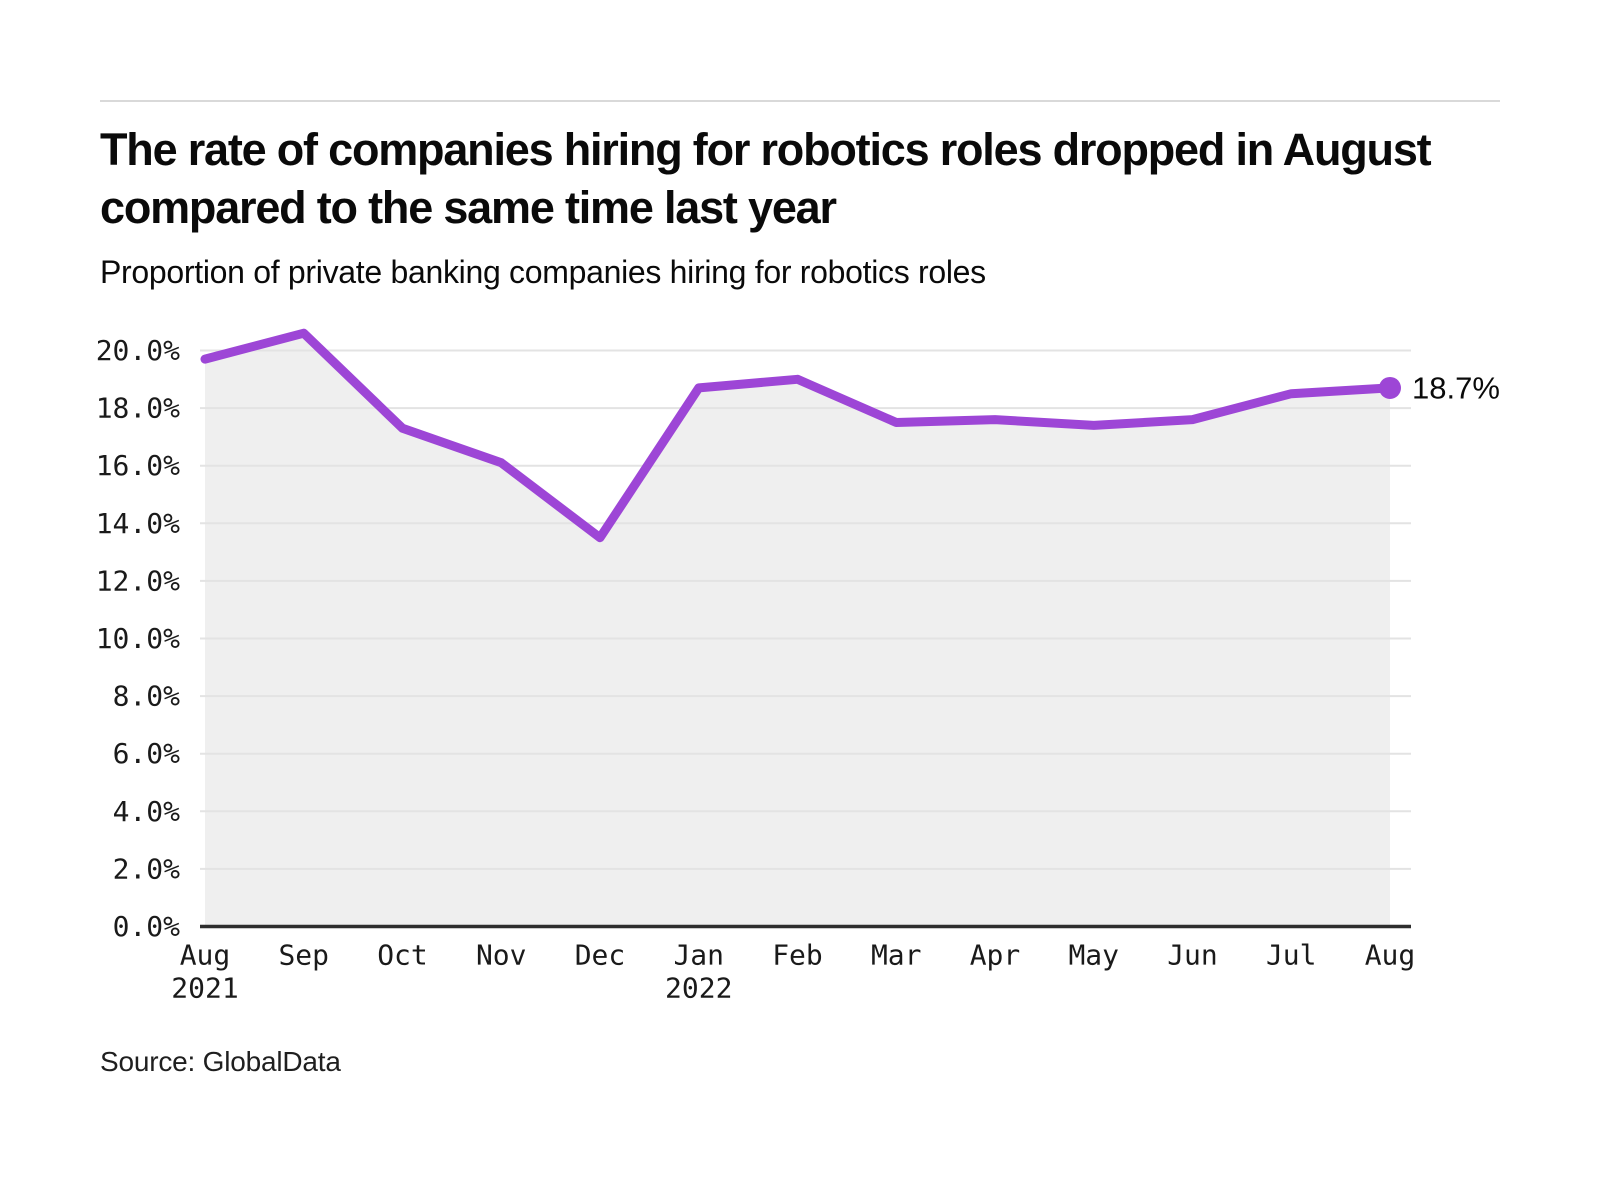 This screenshot has height=1200, width=1600. Describe the element at coordinates (147, 753) in the screenshot. I see `y-tick-label: 6.0%` at that location.